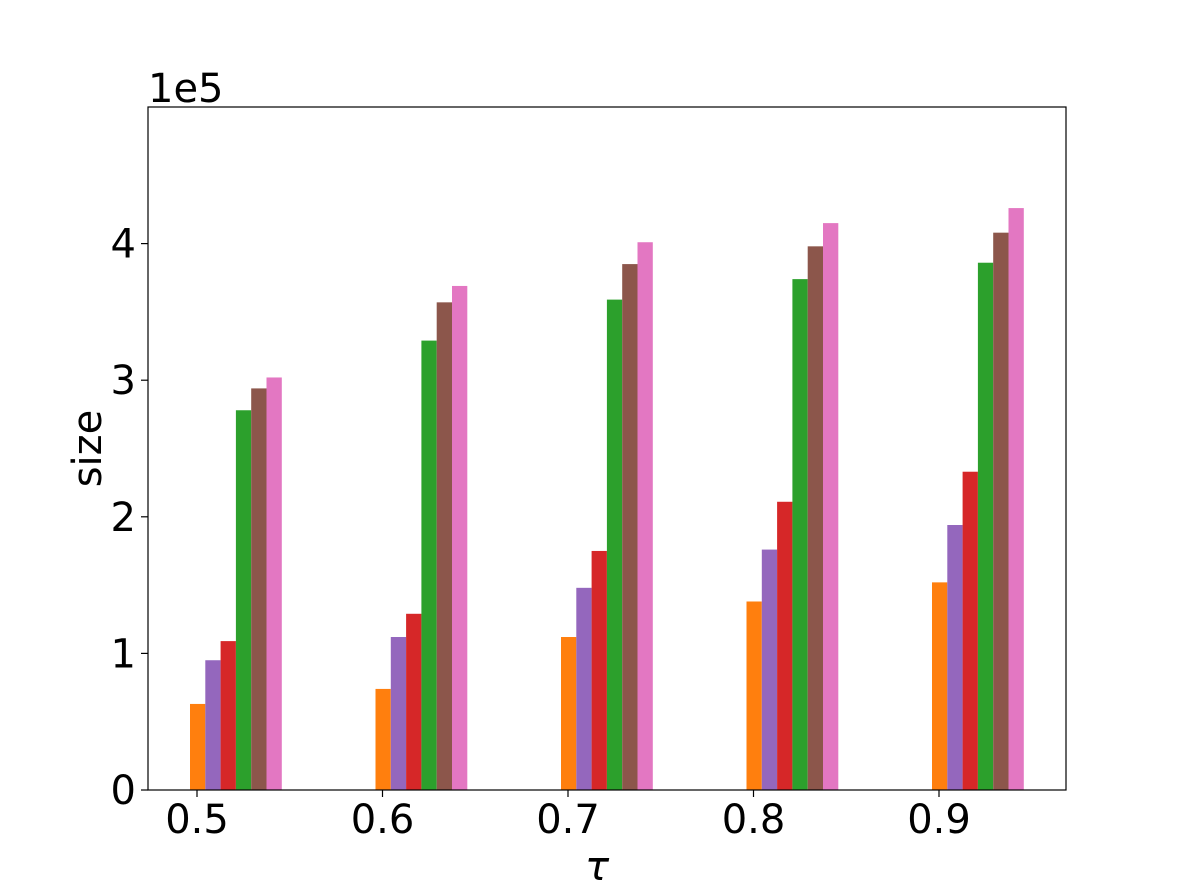 This screenshot has width=1184, height=888. I want to click on x-tick-label: 0.6, so click(383, 820).